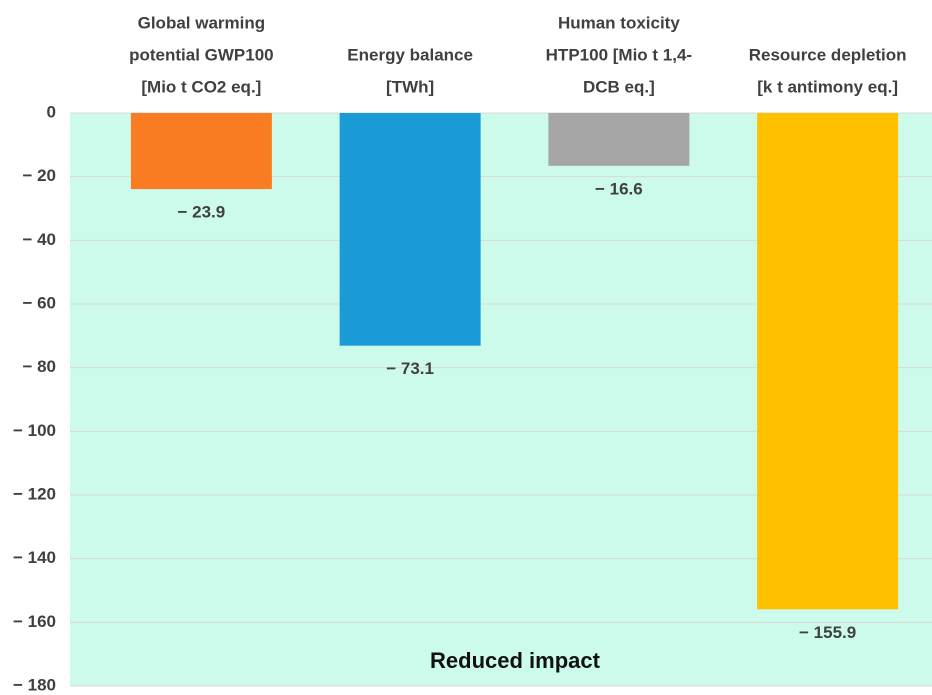  What do you see at coordinates (39, 175) in the screenshot?
I see `y-tick-label: − 20` at bounding box center [39, 175].